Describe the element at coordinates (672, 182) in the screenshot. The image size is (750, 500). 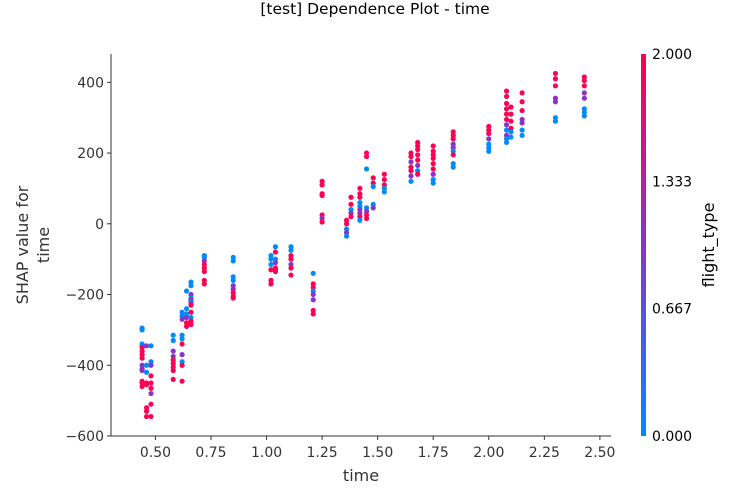
I see `colorbar-tick-label: 1.333` at that location.